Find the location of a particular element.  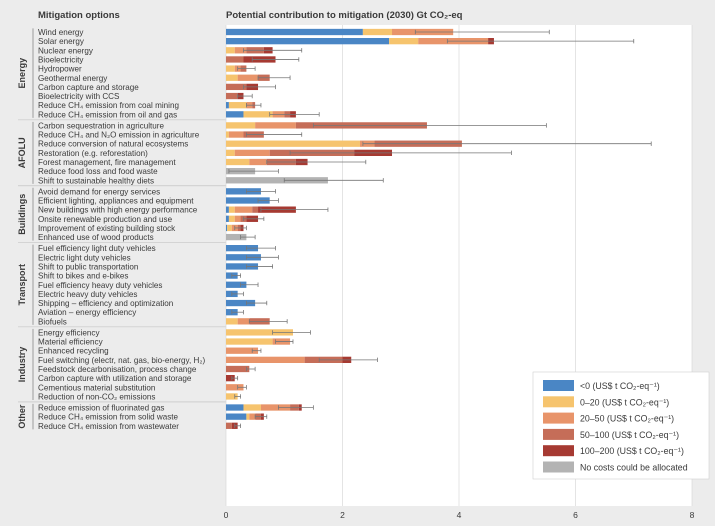

row-label: Bioelectricity with CCS is located at coordinates (79, 96).